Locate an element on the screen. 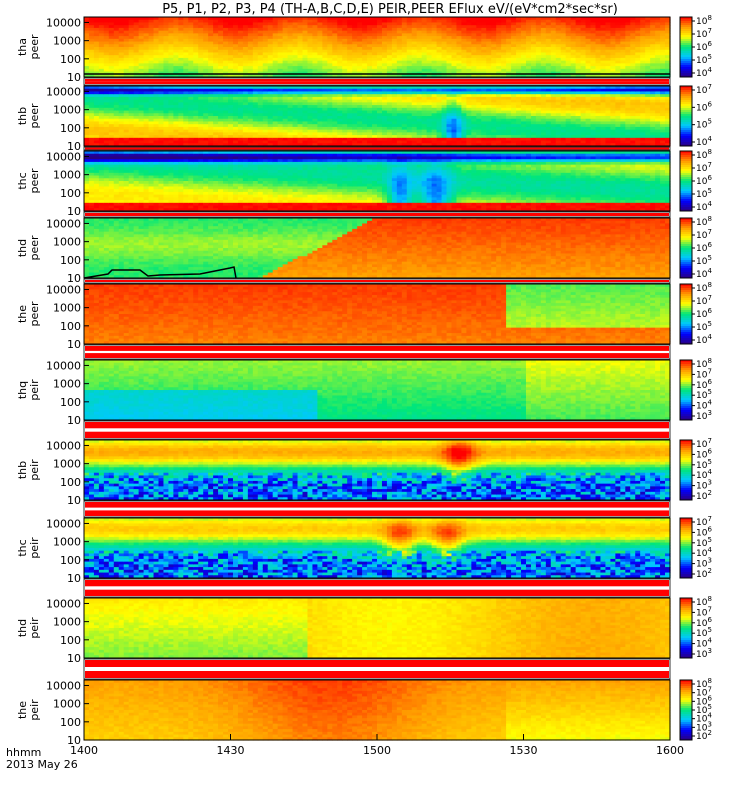  y-tick-label: 1000 is located at coordinates (67, 41).